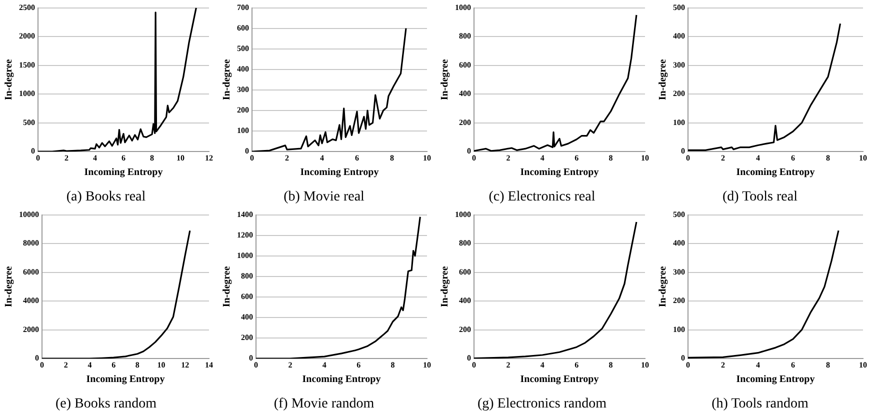 Image resolution: width=874 pixels, height=414 pixels. I want to click on y-tick-label: 10000, so click(29, 214).